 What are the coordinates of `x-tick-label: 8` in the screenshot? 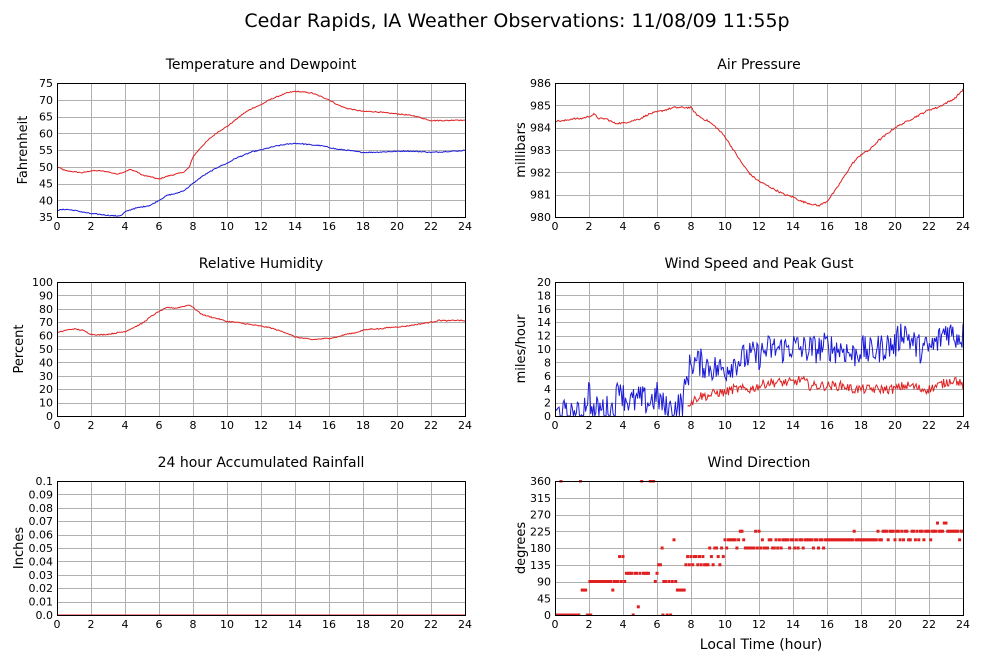 It's located at (193, 624).